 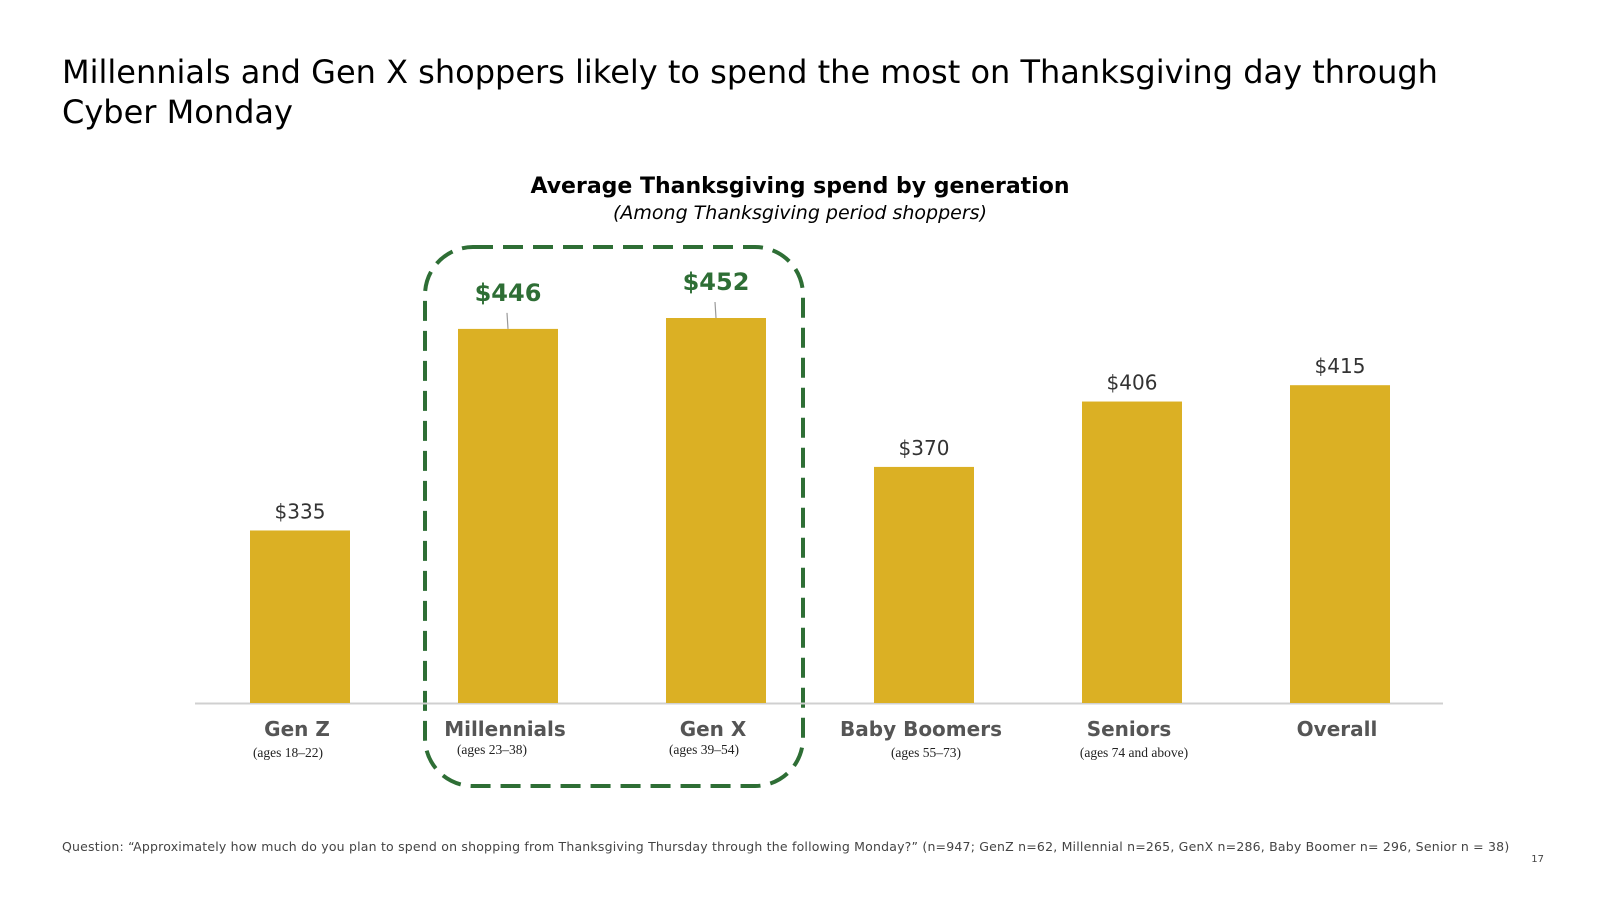 I want to click on category-sublabel-gen-x: (ages 39–54), so click(x=704, y=749).